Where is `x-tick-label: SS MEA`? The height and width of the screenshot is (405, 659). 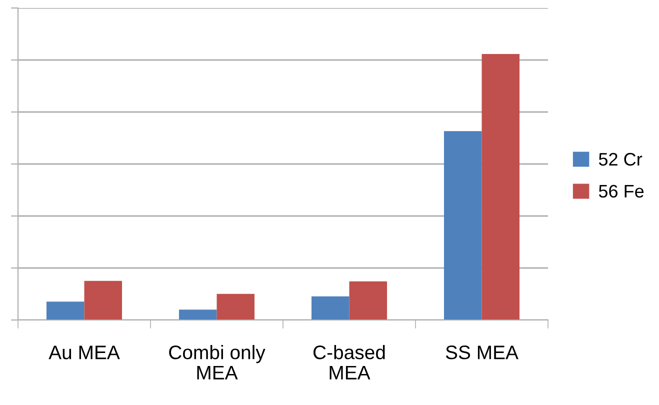 x-tick-label: SS MEA is located at coordinates (482, 353).